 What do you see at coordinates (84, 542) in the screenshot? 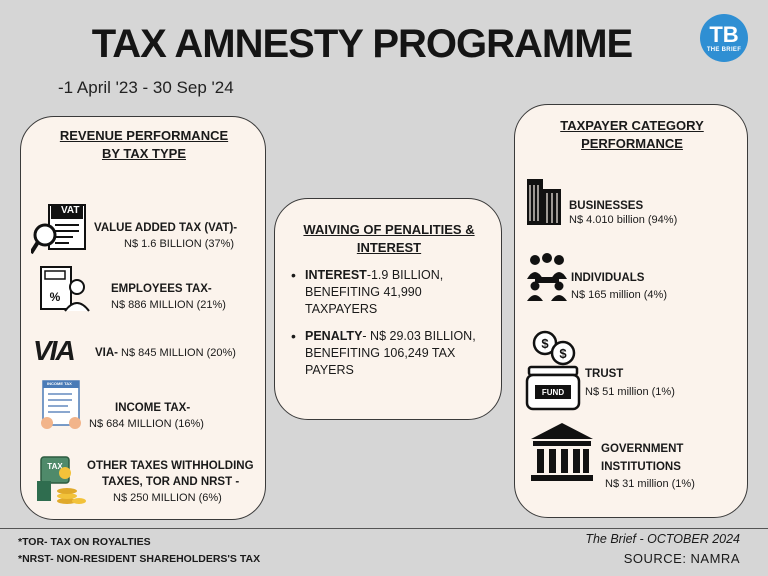
I see `footnote-tor: *TOR- TAX ON ROYALTIES` at bounding box center [84, 542].